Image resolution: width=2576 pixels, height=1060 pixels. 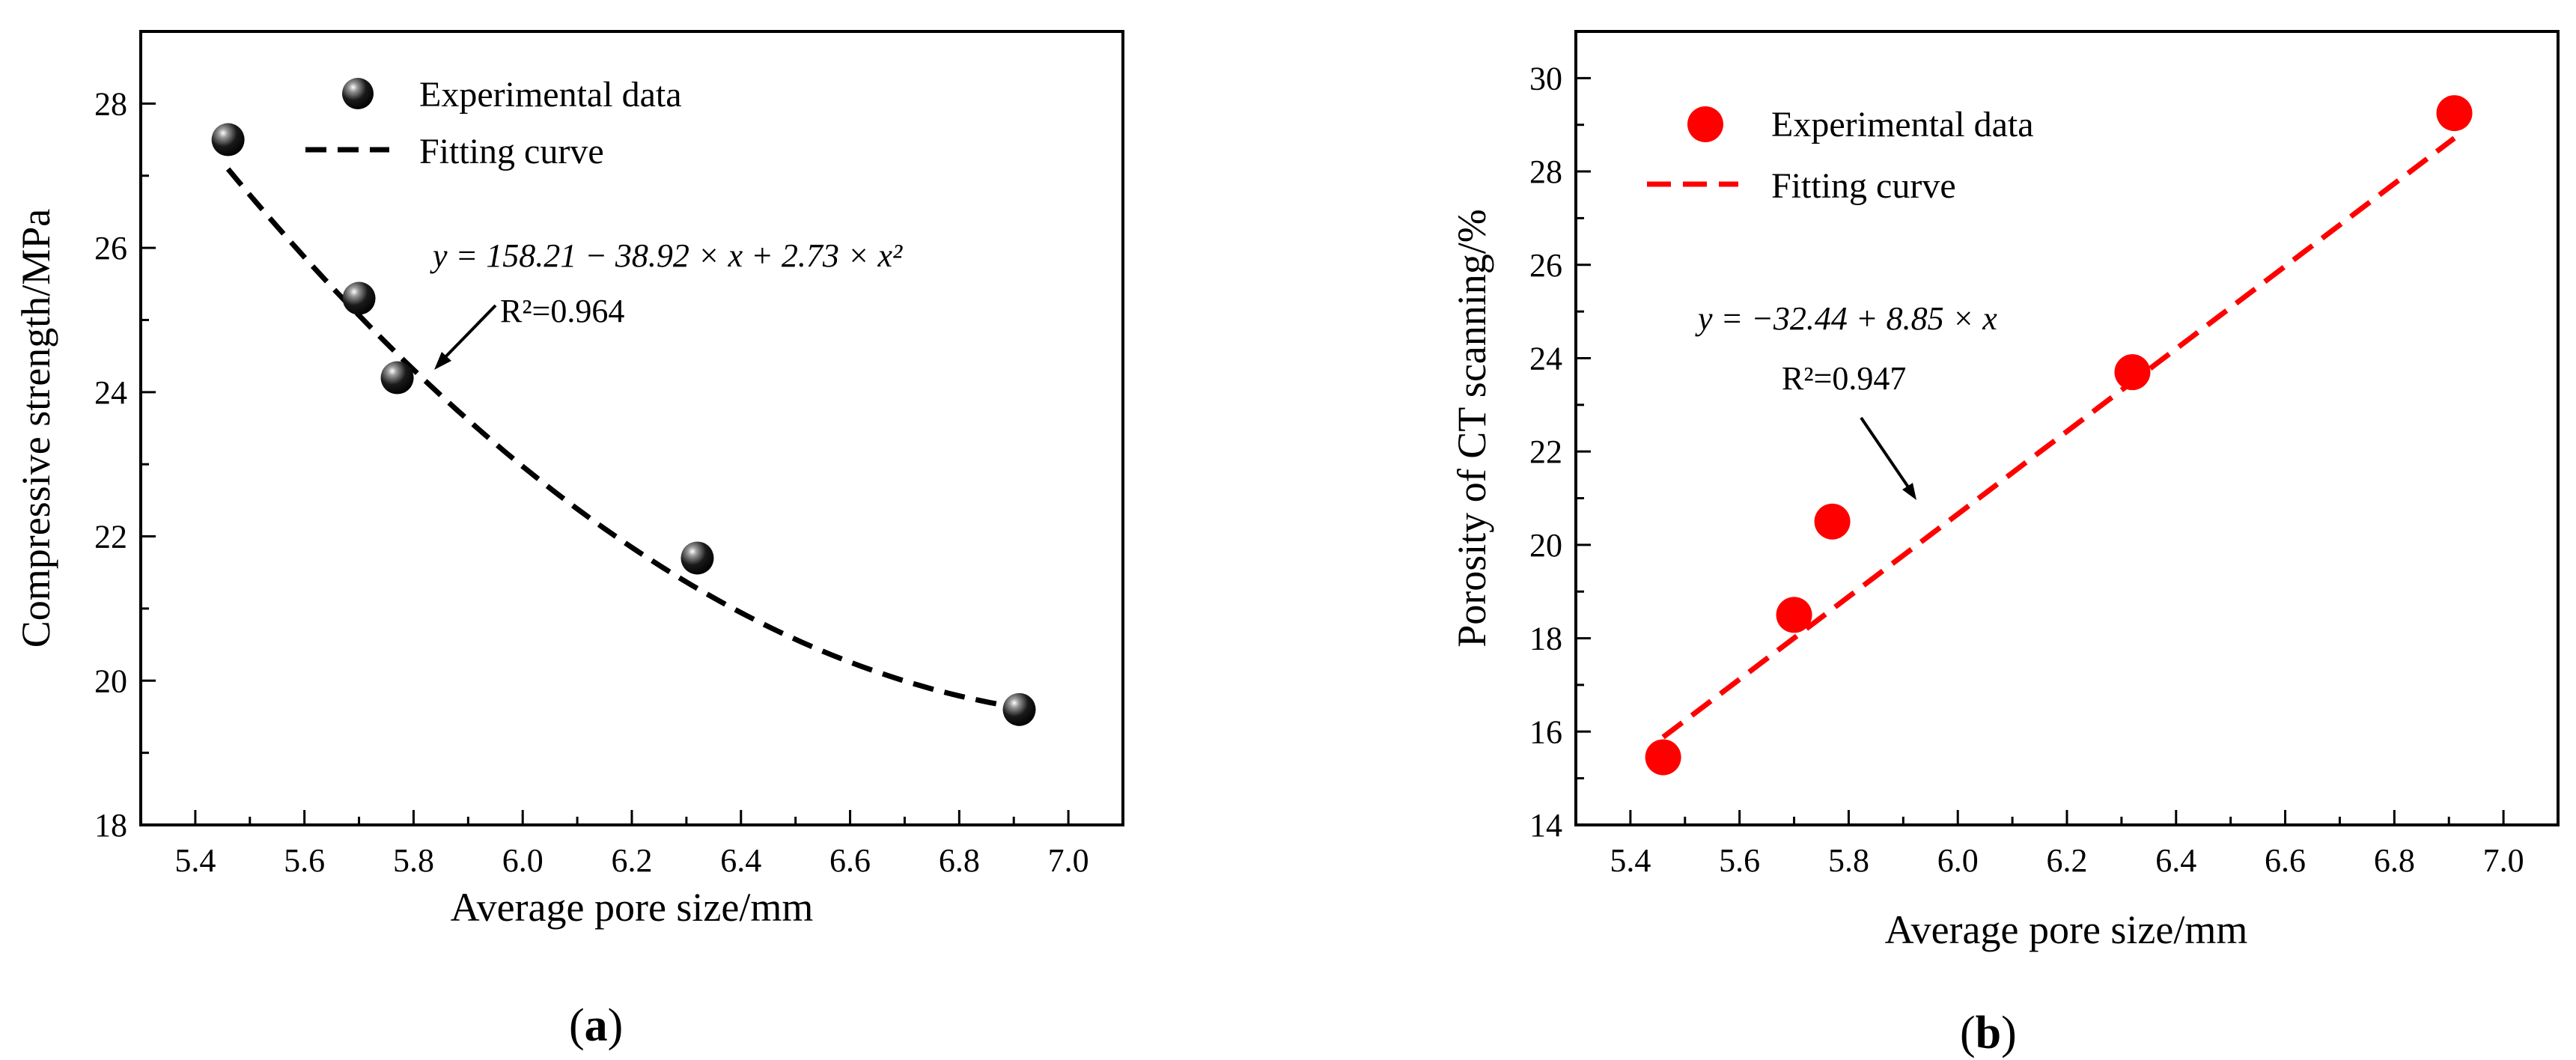 I want to click on panel-a-legend-marker-icon, so click(x=358, y=93).